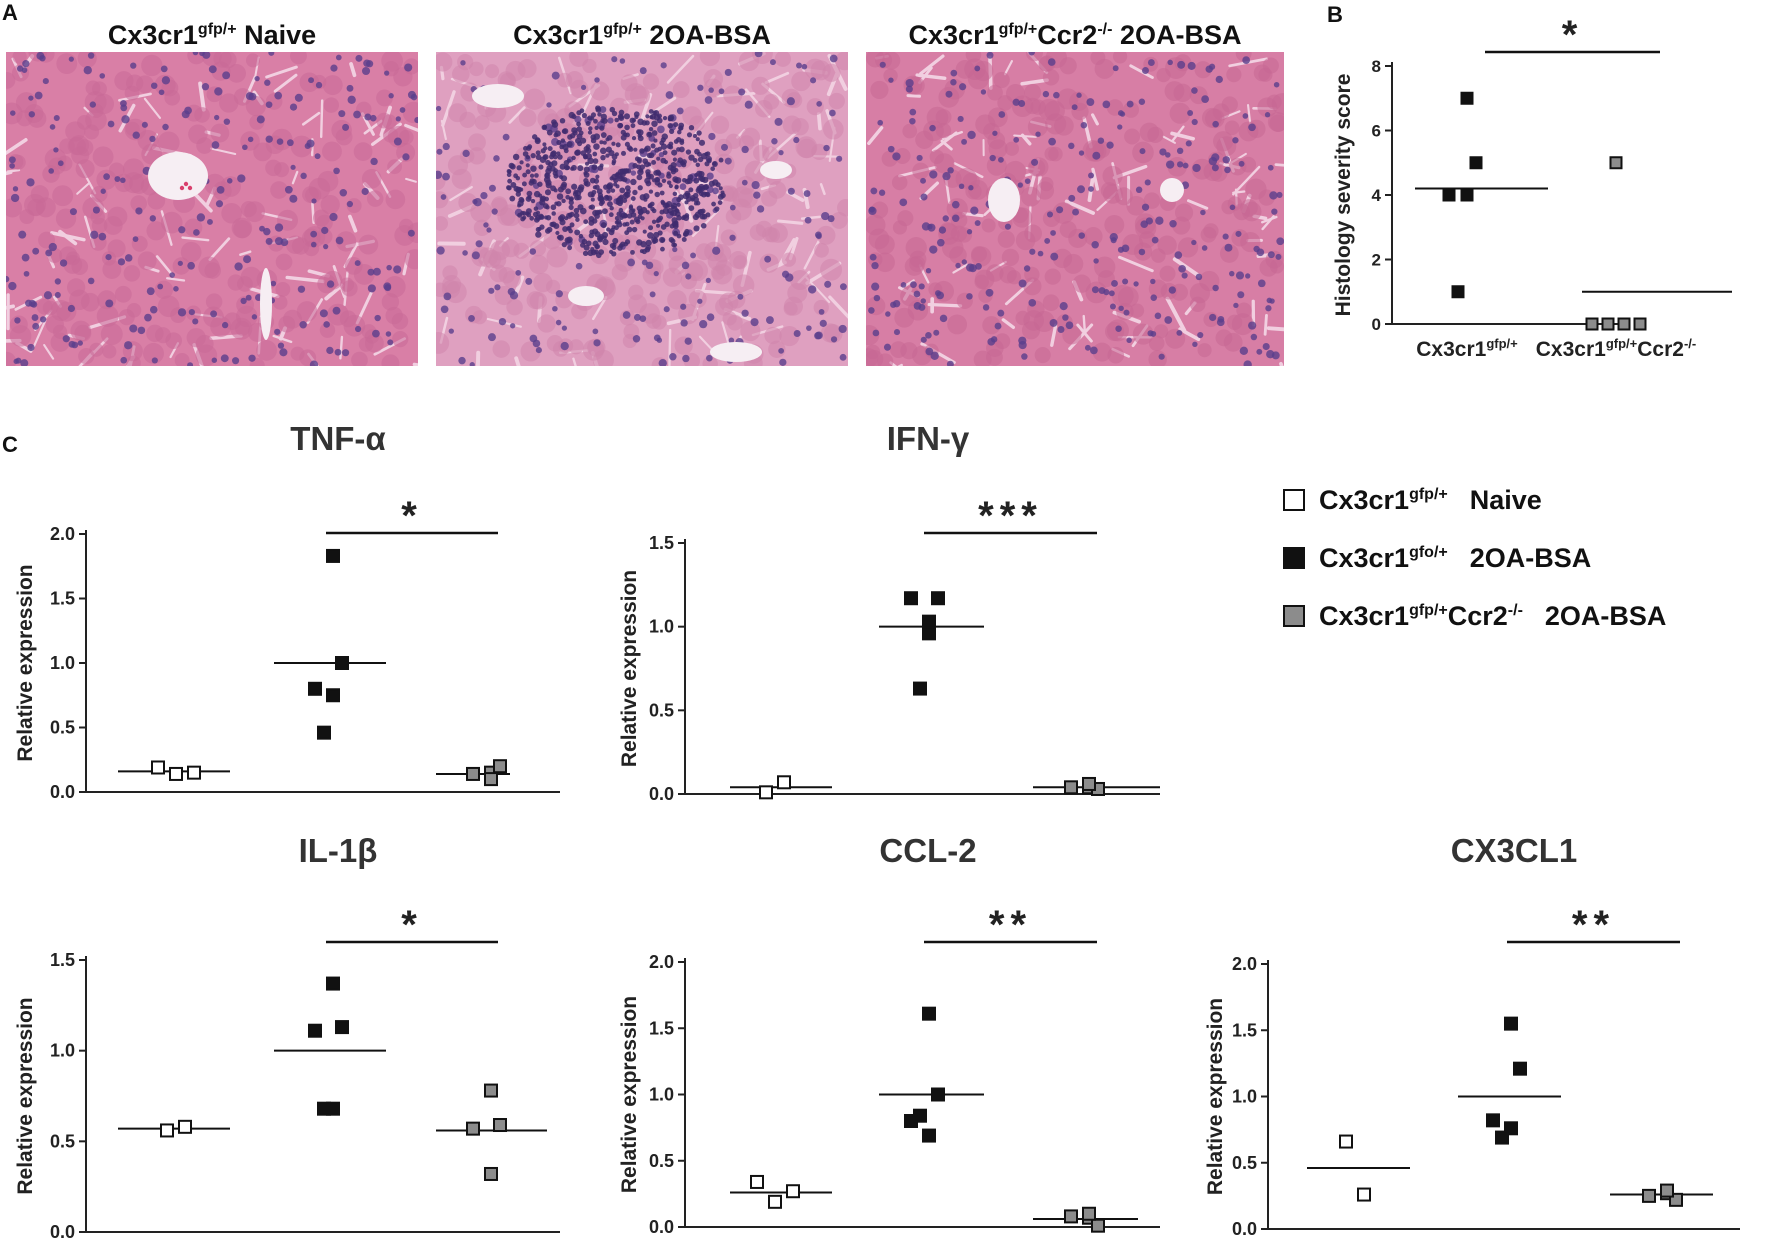 The image size is (1772, 1247). What do you see at coordinates (1573, 35) in the screenshot?
I see `significance-marker: *` at bounding box center [1573, 35].